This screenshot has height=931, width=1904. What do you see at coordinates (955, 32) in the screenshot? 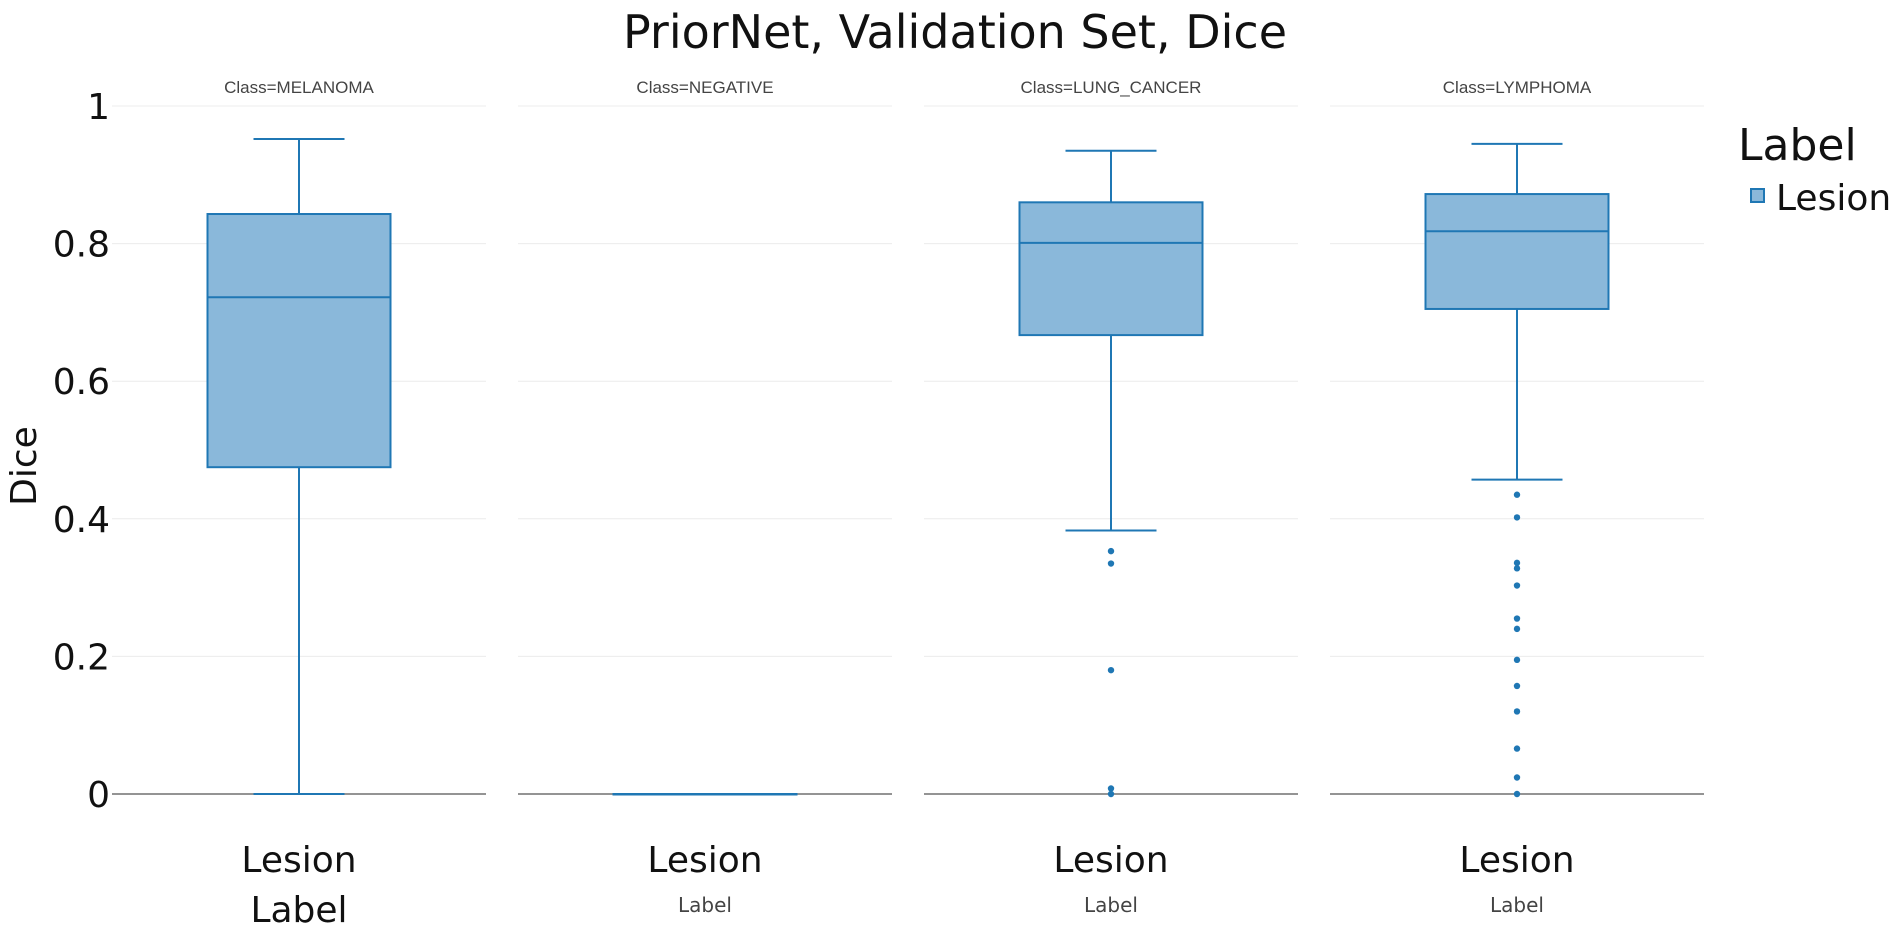
I see `chart-title: PriorNet, Validation Set, Dice` at bounding box center [955, 32].